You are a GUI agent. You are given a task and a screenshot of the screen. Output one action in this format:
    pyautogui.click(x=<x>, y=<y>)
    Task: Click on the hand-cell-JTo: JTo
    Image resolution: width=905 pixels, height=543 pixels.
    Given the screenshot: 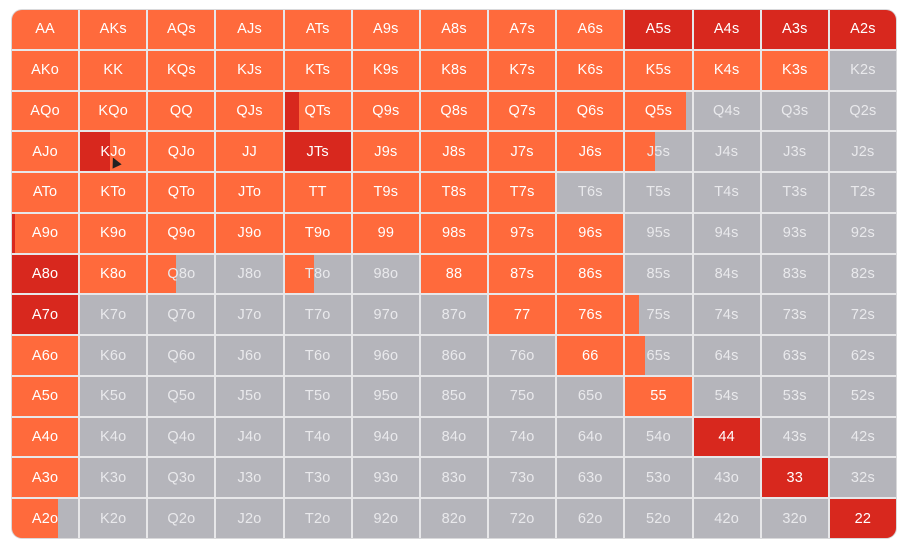 What is the action you would take?
    pyautogui.click(x=249, y=192)
    